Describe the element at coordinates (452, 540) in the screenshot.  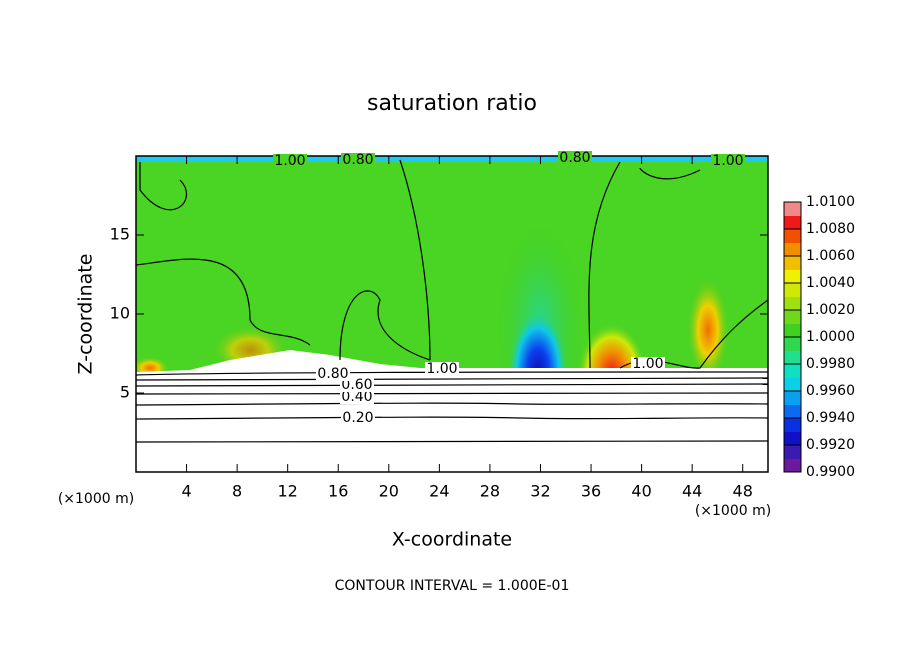
I see `x-axis-label: X-coordinate` at that location.